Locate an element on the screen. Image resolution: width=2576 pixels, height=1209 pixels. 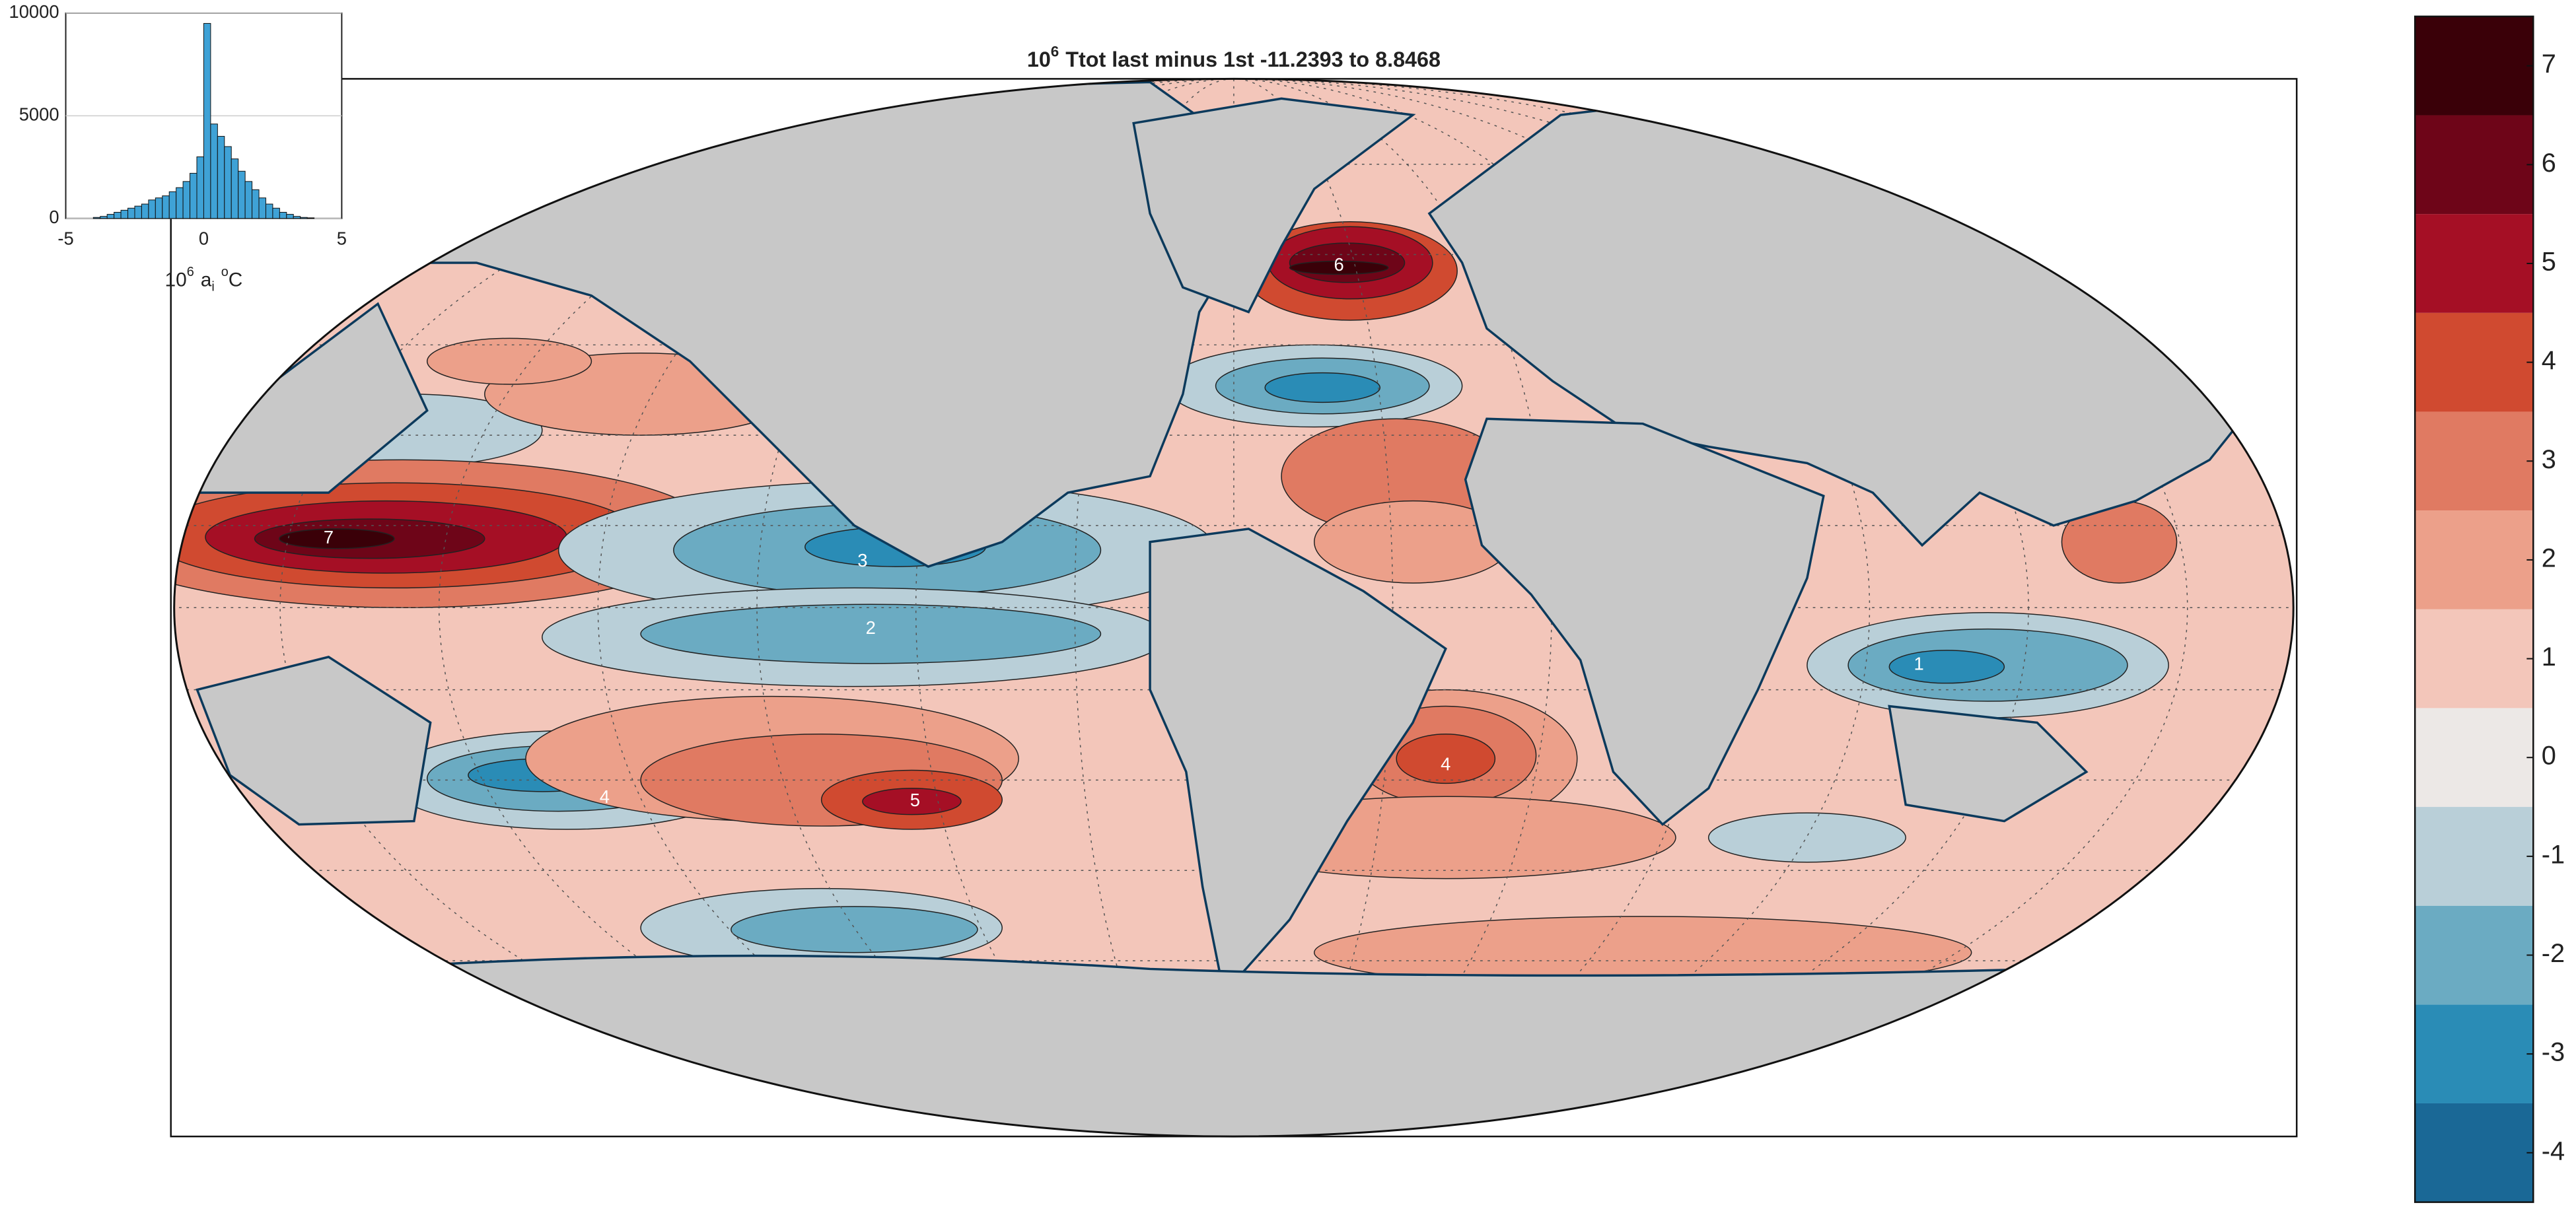
x-axis-label-part: o is located at coordinates (225, 272).